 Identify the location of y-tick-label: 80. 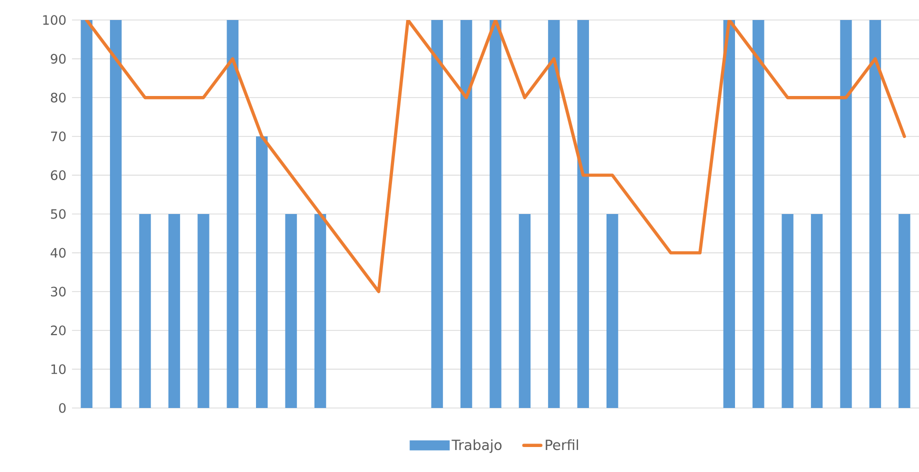
(58, 97).